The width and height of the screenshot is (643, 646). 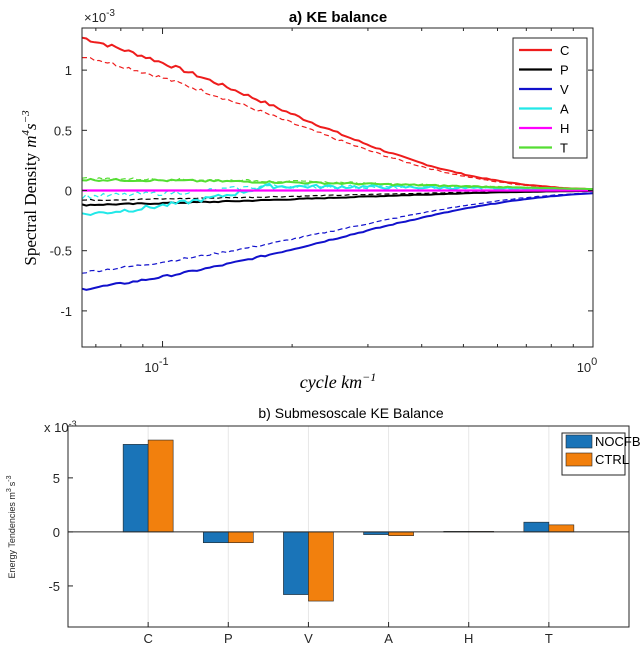 What do you see at coordinates (549, 638) in the screenshot?
I see `bottom-x-tick-label: T` at bounding box center [549, 638].